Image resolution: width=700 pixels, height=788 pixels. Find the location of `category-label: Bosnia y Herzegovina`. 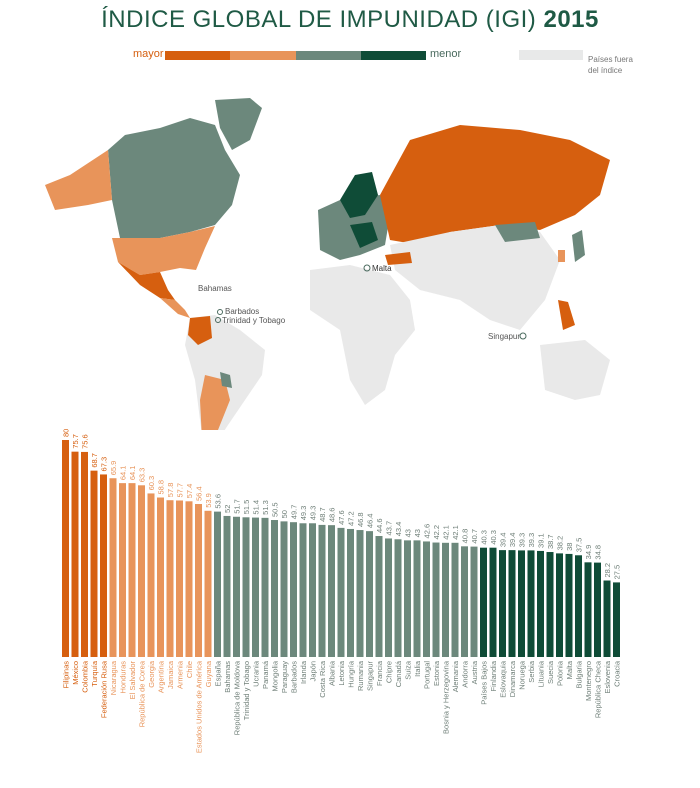

category-label: Bosnia y Herzegovina is located at coordinates (446, 697).